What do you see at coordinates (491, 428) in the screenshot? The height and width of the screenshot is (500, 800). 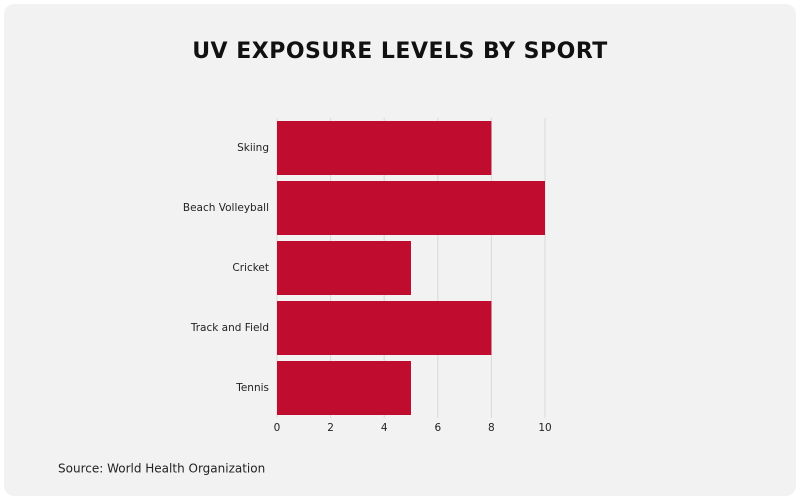 I see `x-tick-label: 8` at bounding box center [491, 428].